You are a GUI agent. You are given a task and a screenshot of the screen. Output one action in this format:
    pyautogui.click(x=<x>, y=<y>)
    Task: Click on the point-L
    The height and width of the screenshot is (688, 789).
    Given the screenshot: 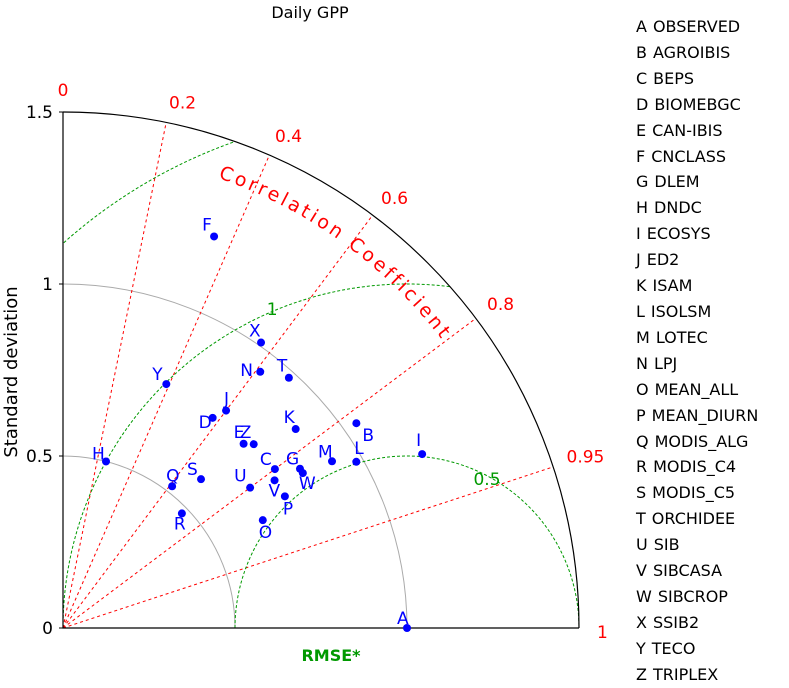 What is the action you would take?
    pyautogui.click(x=356, y=461)
    